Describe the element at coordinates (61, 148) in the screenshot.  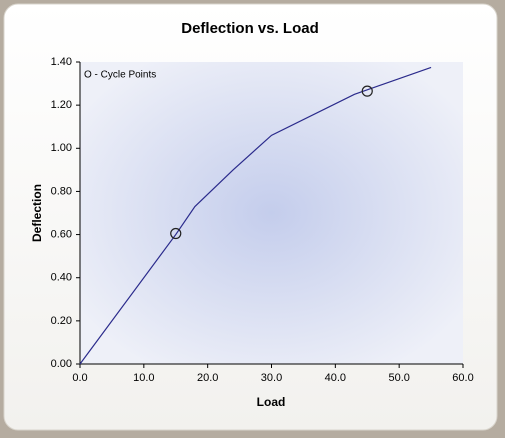
I see `y-tick-label: 1.00` at that location.